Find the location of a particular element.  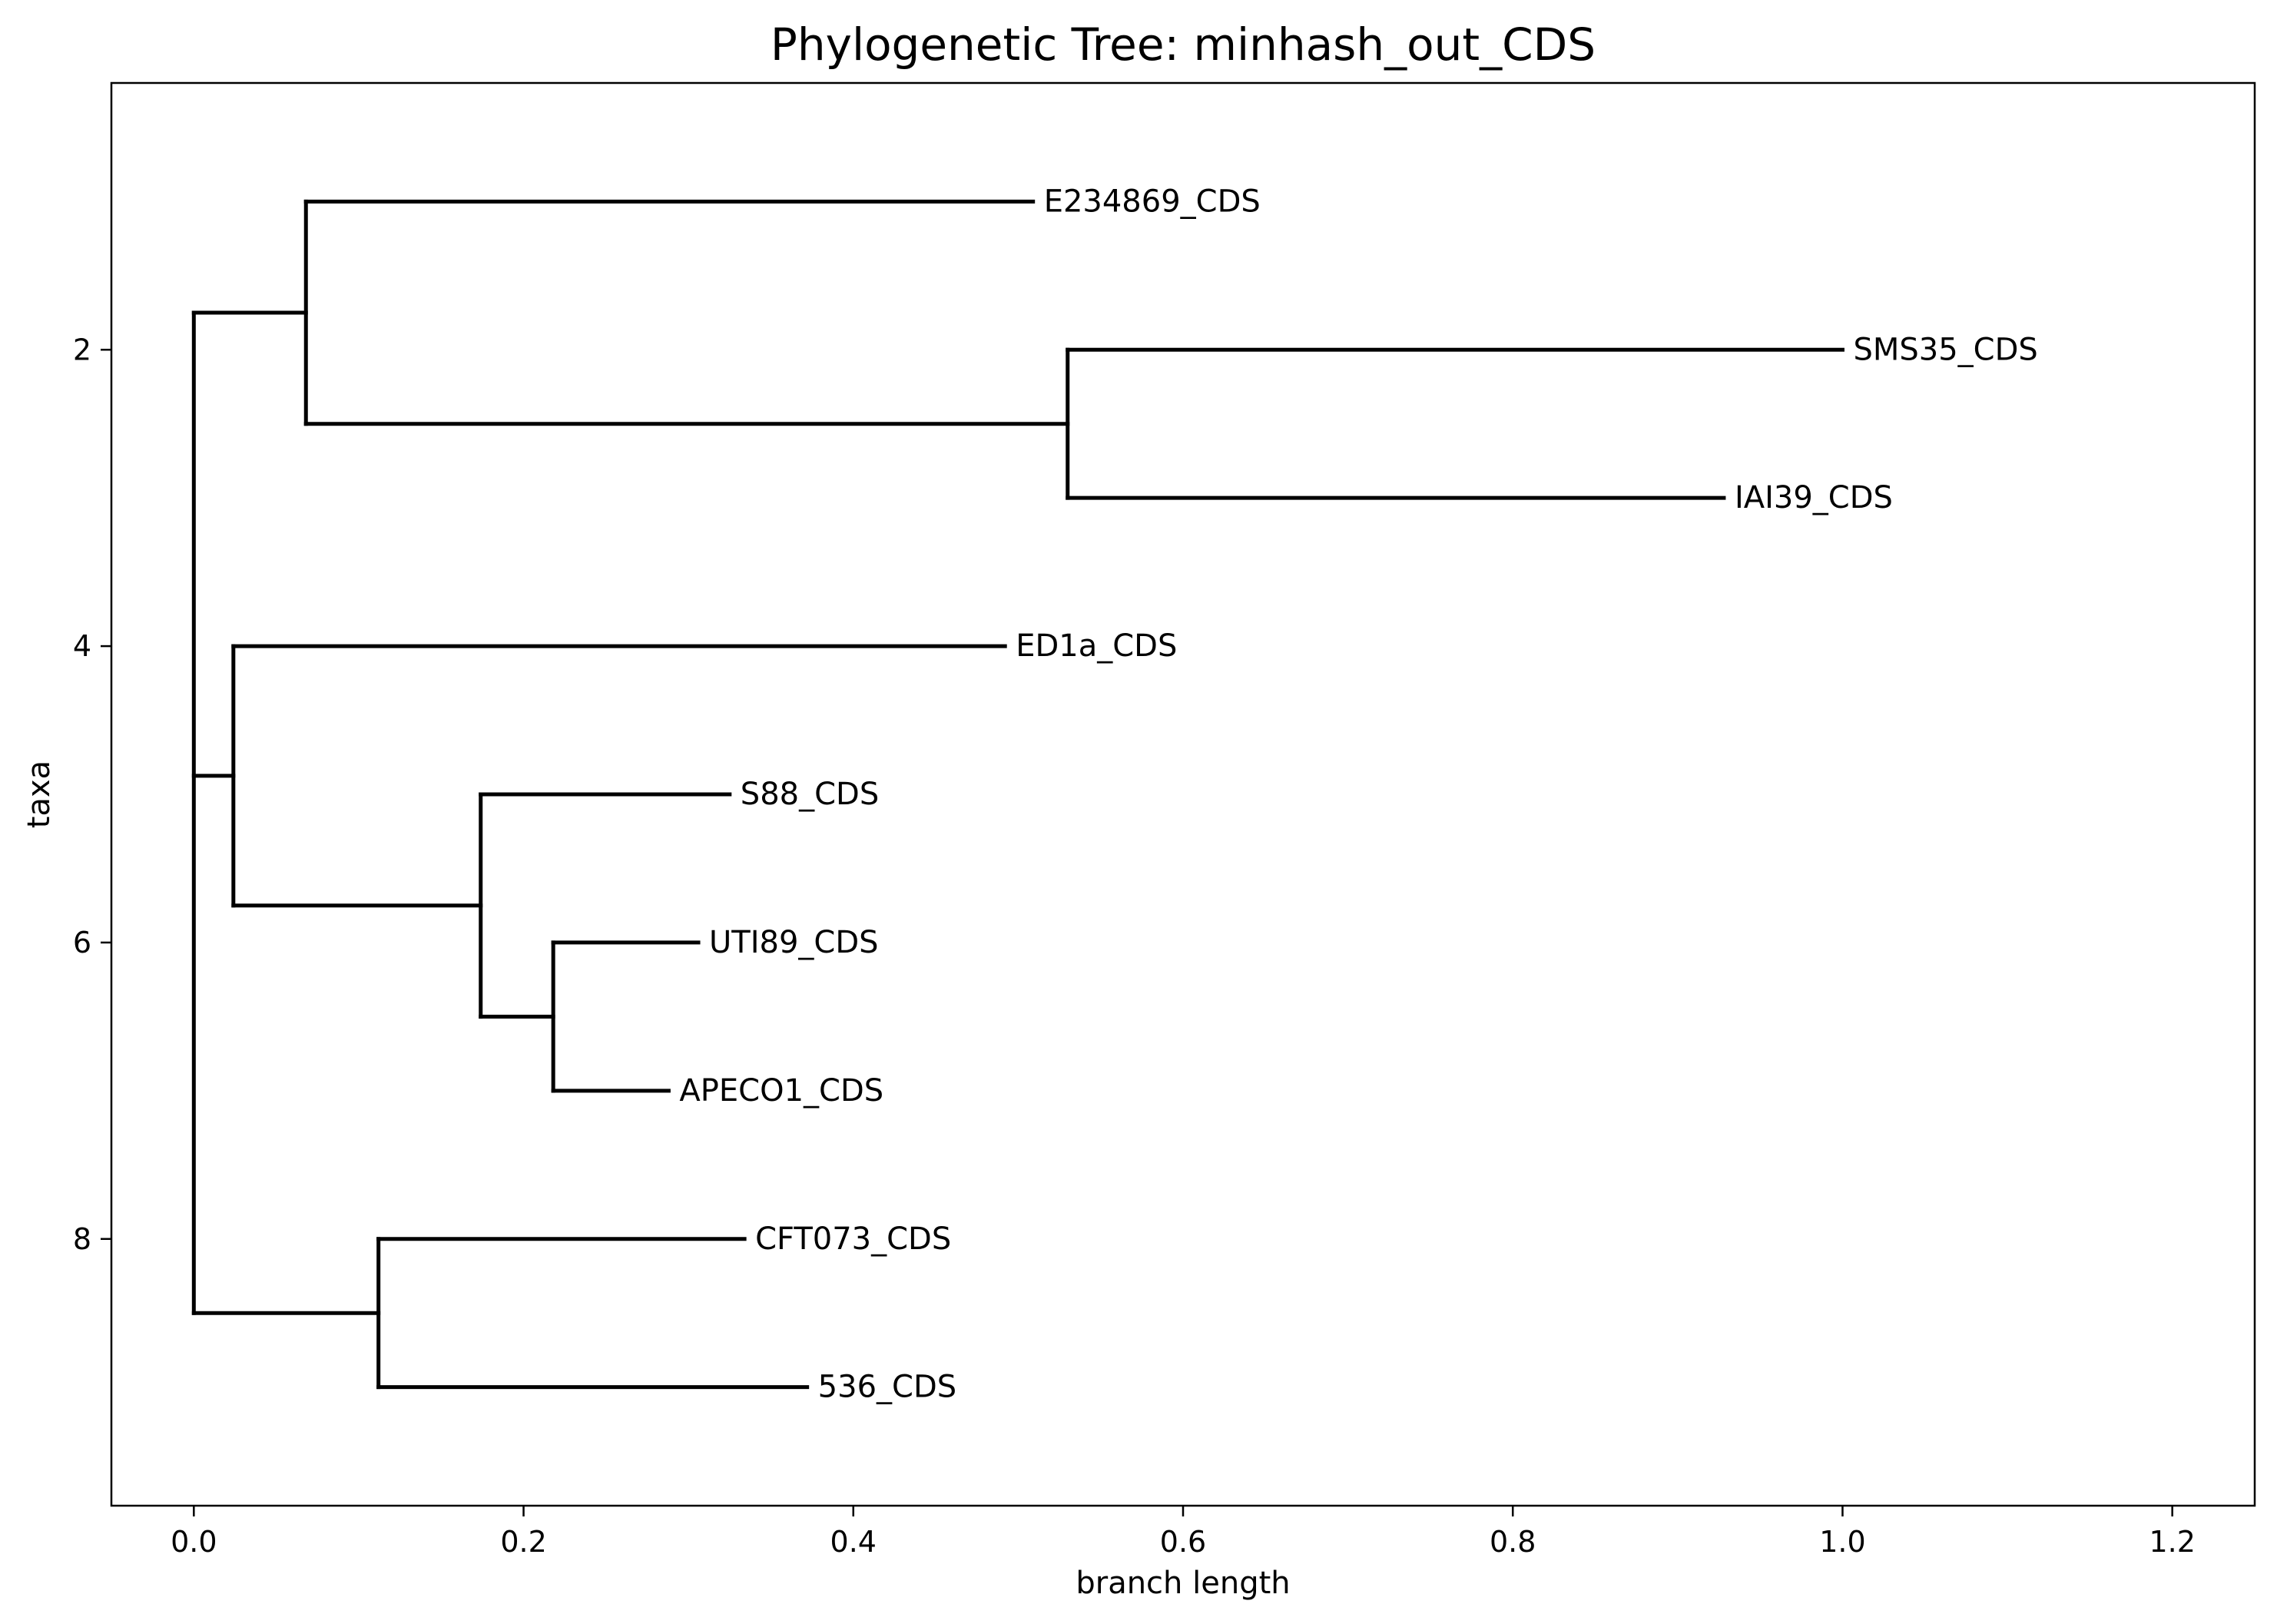

chart-title: Phylogenetic Tree: minhash_out_CDS is located at coordinates (1183, 44).